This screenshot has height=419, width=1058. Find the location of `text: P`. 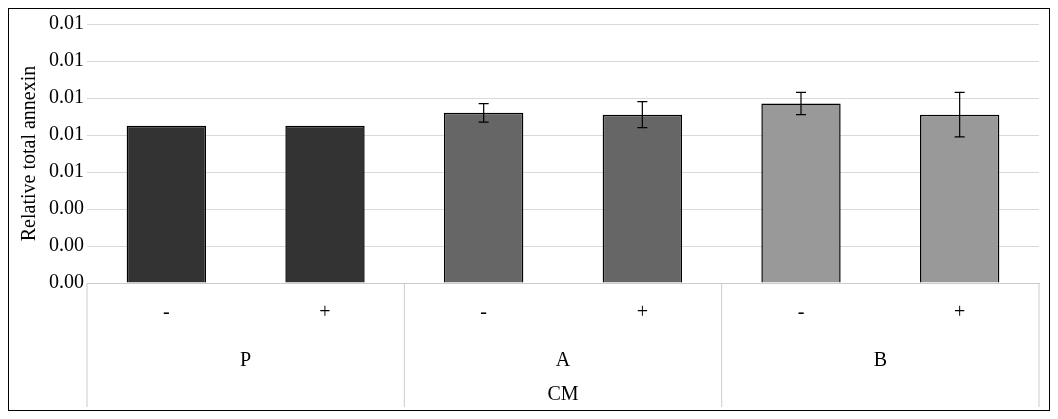

text: P is located at coordinates (246, 359).